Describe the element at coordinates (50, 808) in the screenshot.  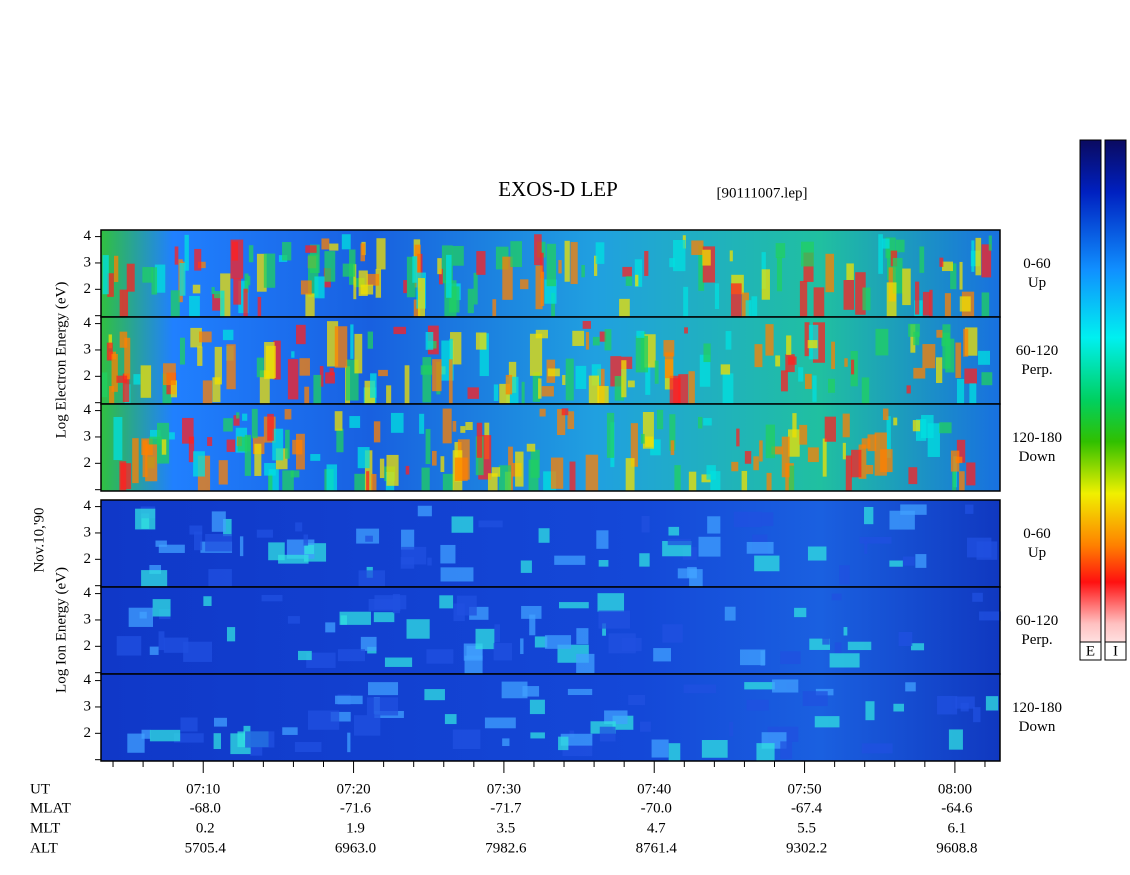
I see `ephemeris-name: MLAT` at that location.